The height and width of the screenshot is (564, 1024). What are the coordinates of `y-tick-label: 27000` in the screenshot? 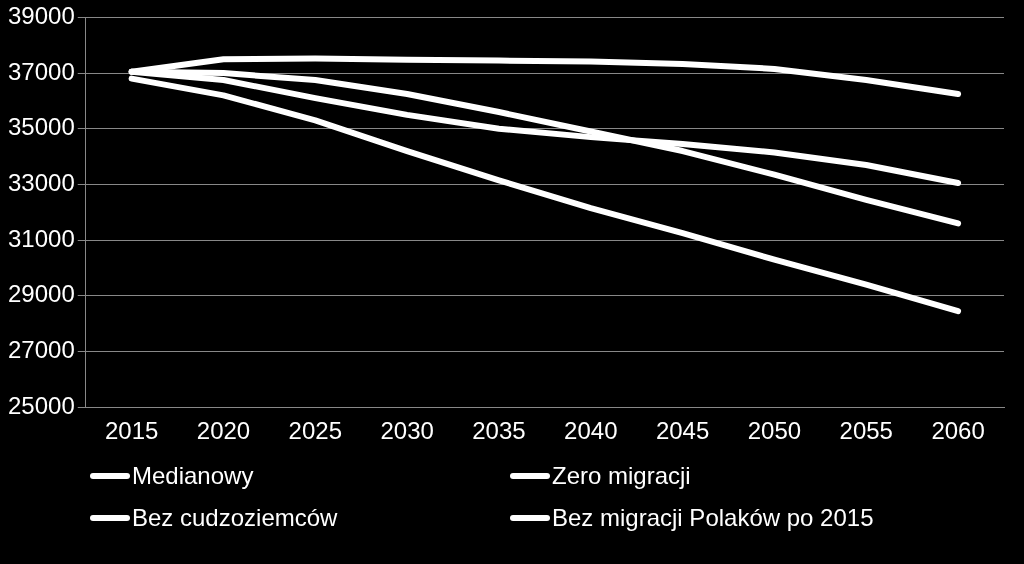 It's located at (41, 350).